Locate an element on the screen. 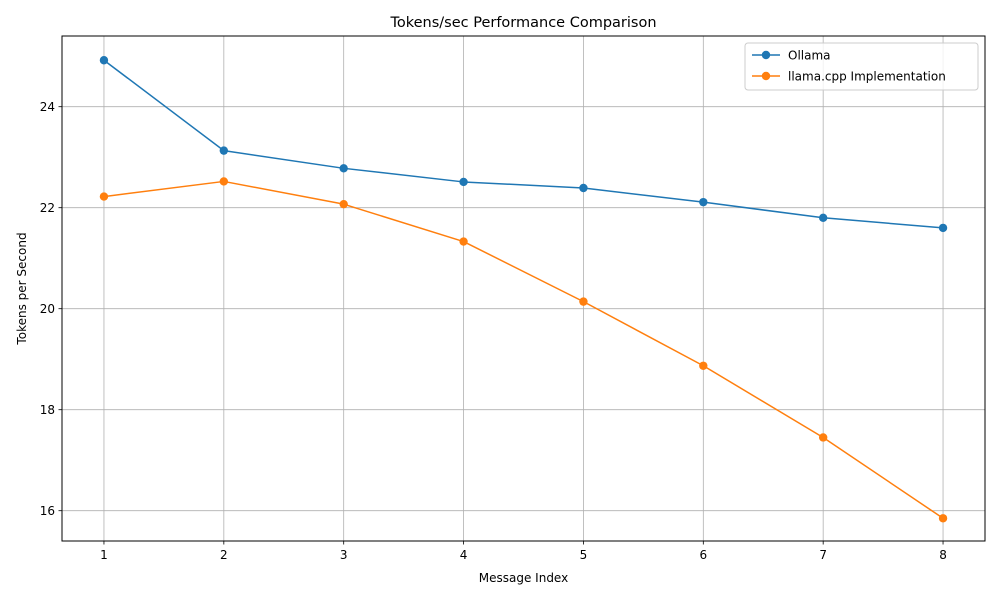  y-tick-label: 22 is located at coordinates (47, 208).